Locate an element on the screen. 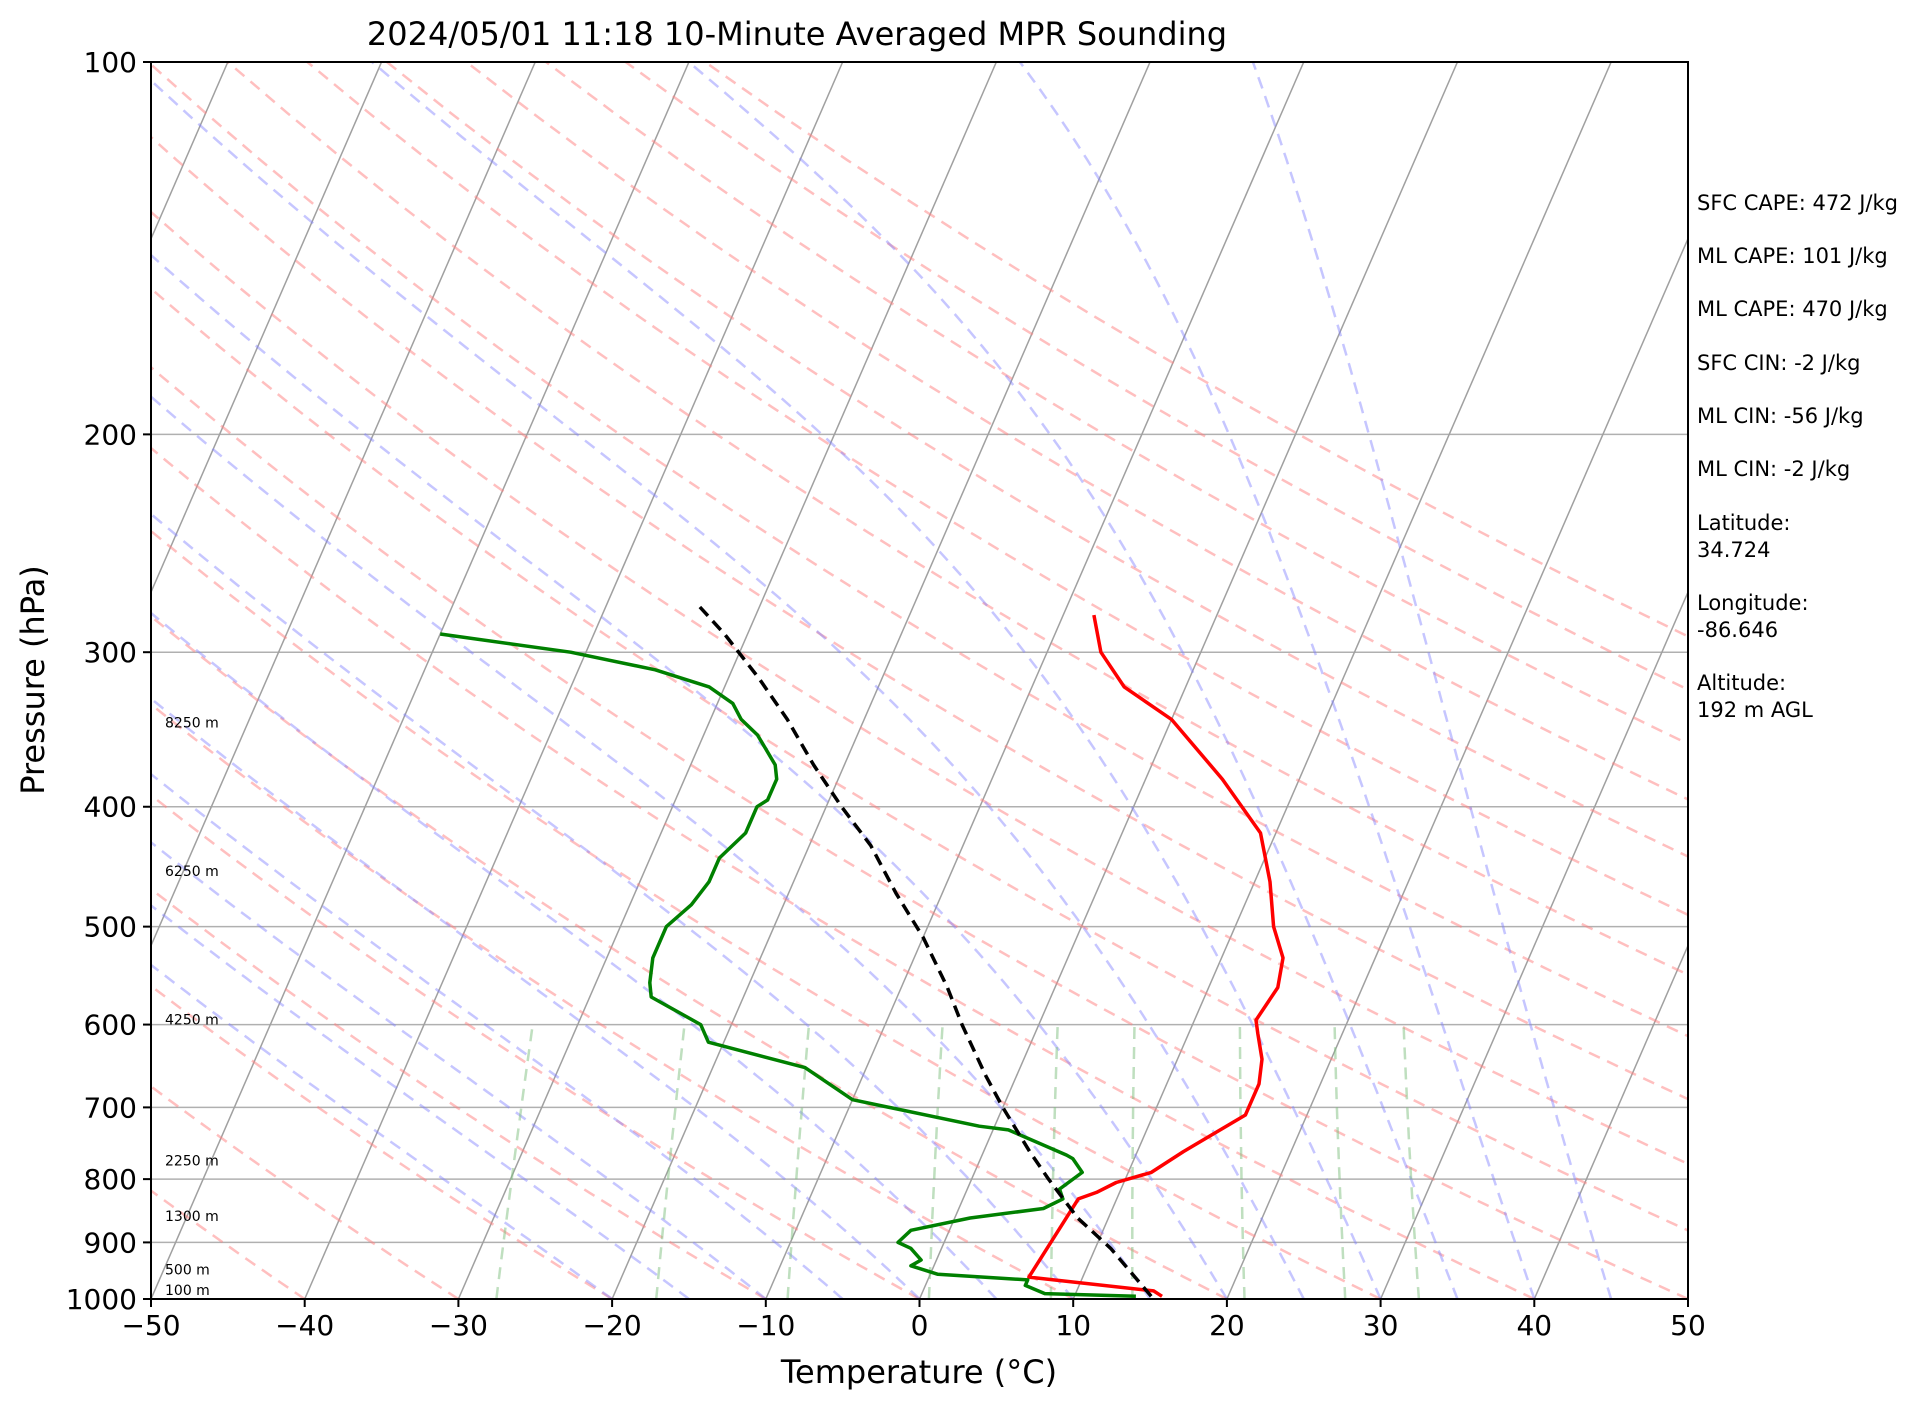 The height and width of the screenshot is (1406, 1921). y-tick-label: 700 is located at coordinates (110, 1107).